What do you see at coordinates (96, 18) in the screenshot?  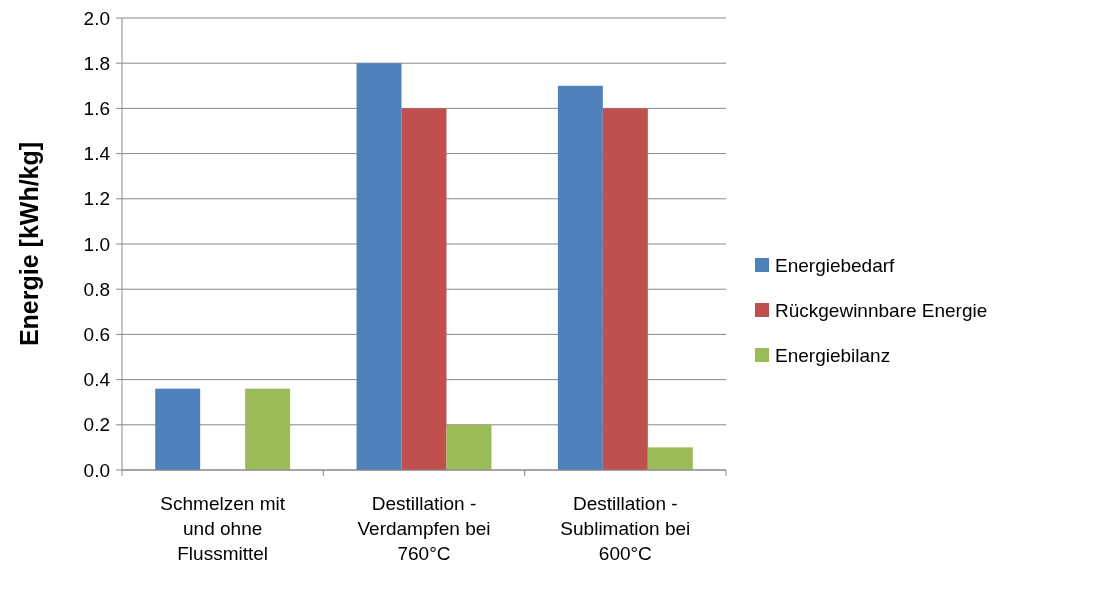 I see `y-tick-label: 2.0` at bounding box center [96, 18].